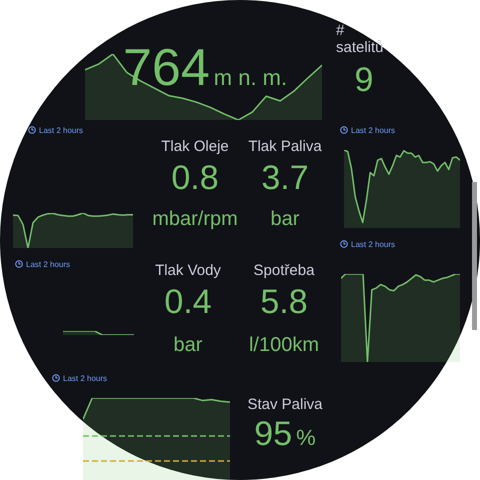 The image size is (480, 480). What do you see at coordinates (195, 178) in the screenshot?
I see `text: 0.8` at bounding box center [195, 178].